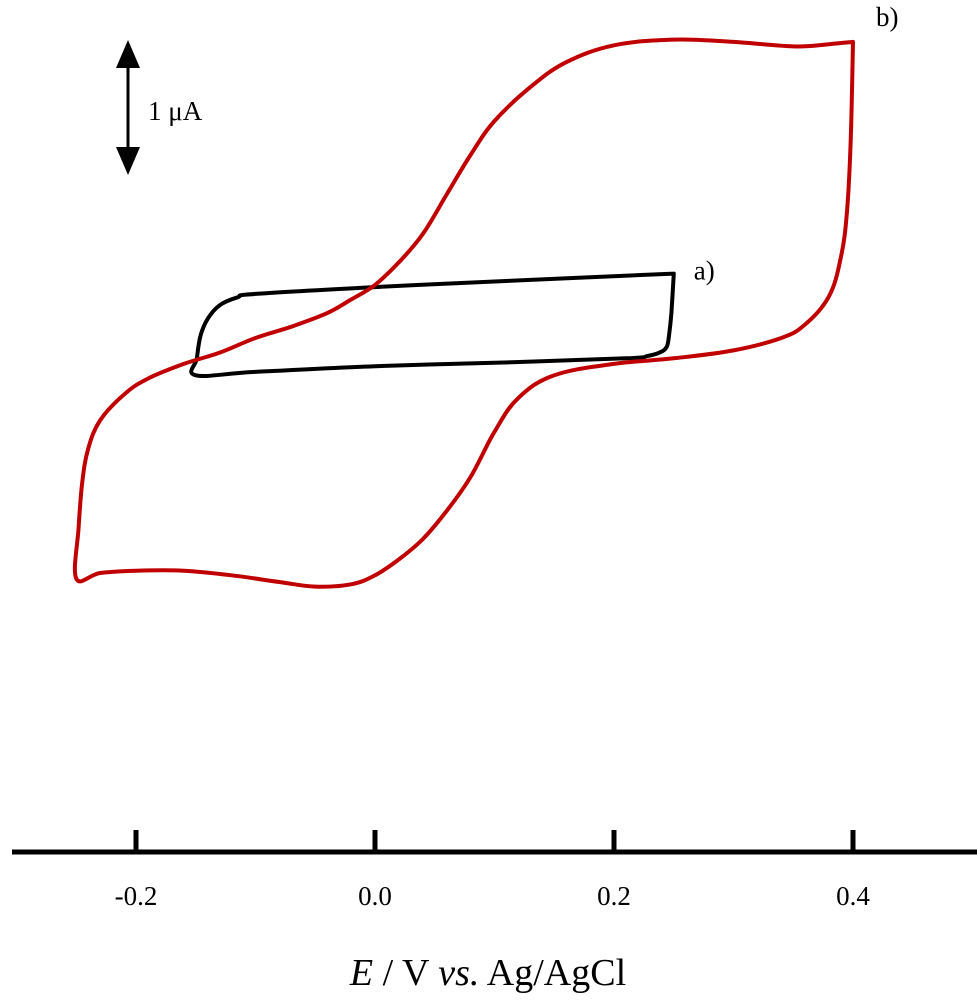 The image size is (977, 1005). What do you see at coordinates (175, 111) in the screenshot?
I see `scale-bar-label: 1 μA` at bounding box center [175, 111].